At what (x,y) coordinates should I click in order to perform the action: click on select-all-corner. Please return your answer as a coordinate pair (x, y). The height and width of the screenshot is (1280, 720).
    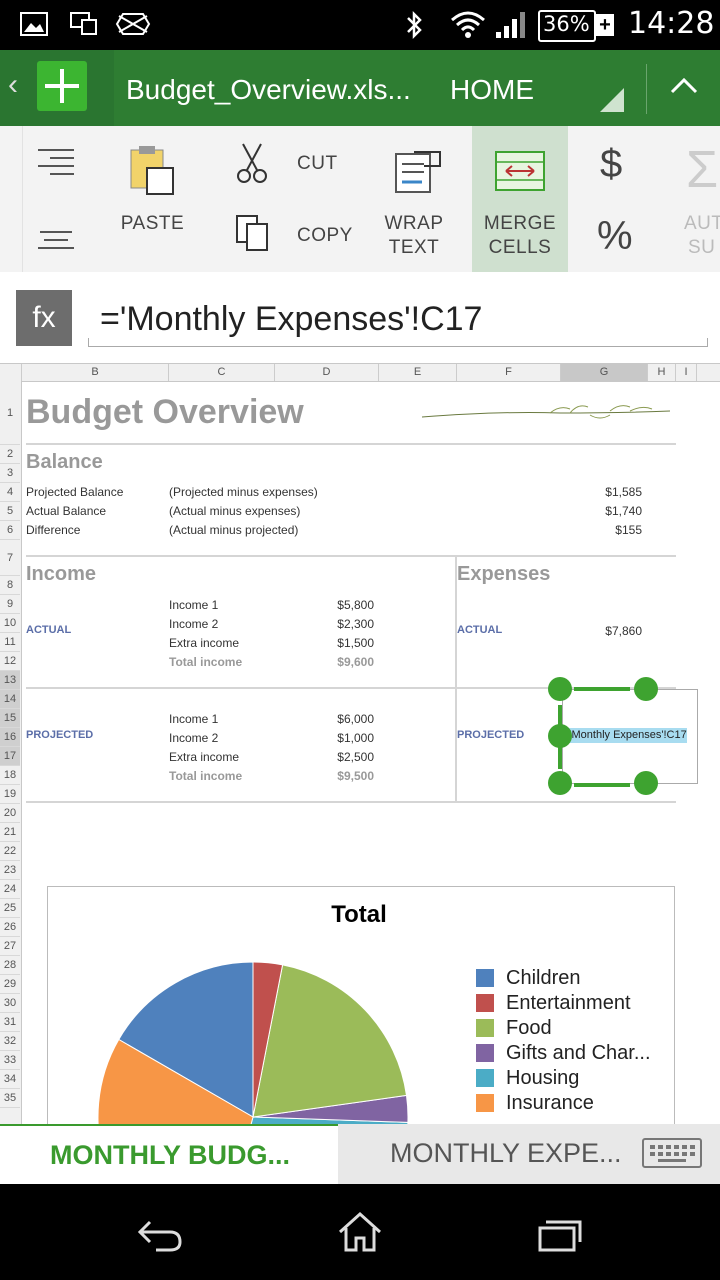
    Looking at the image, I should click on (11, 372).